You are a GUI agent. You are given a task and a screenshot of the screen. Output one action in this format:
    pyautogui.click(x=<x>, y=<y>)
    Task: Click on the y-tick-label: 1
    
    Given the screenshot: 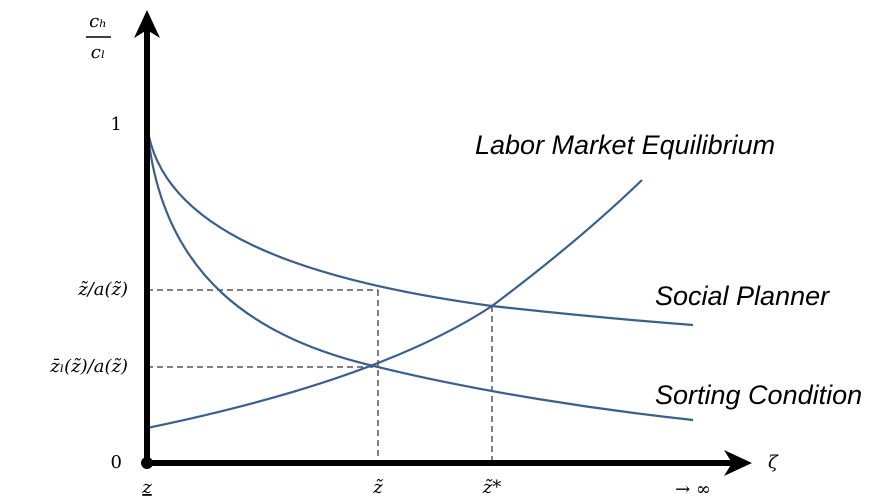 What is the action you would take?
    pyautogui.click(x=116, y=124)
    